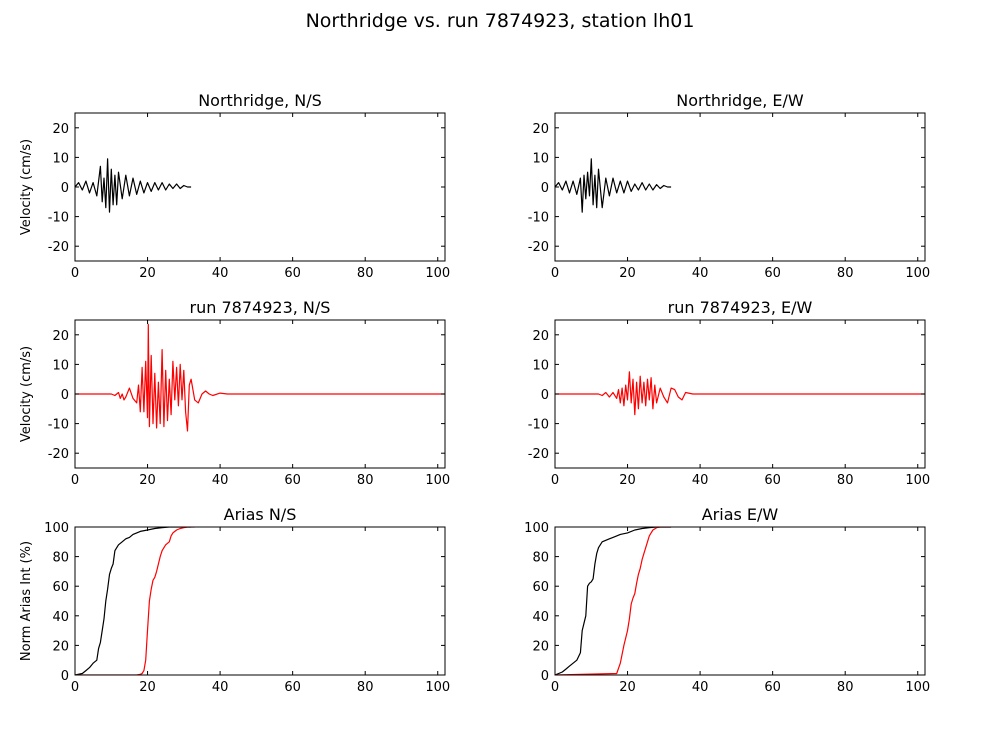 The width and height of the screenshot is (1000, 750). What do you see at coordinates (260, 307) in the screenshot?
I see `subplot-title: run 7874923, N/S` at bounding box center [260, 307].